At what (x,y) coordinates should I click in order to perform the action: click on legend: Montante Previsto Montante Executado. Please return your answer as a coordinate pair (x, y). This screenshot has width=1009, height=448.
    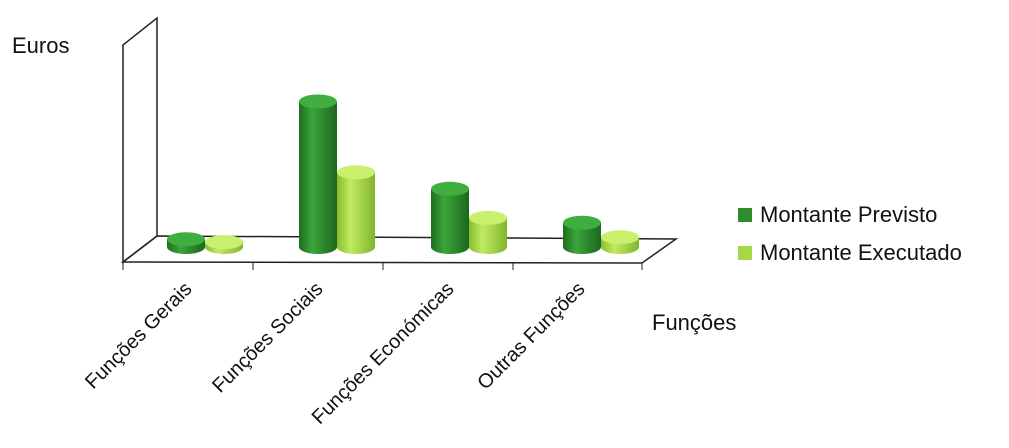
    Looking at the image, I should click on (850, 234).